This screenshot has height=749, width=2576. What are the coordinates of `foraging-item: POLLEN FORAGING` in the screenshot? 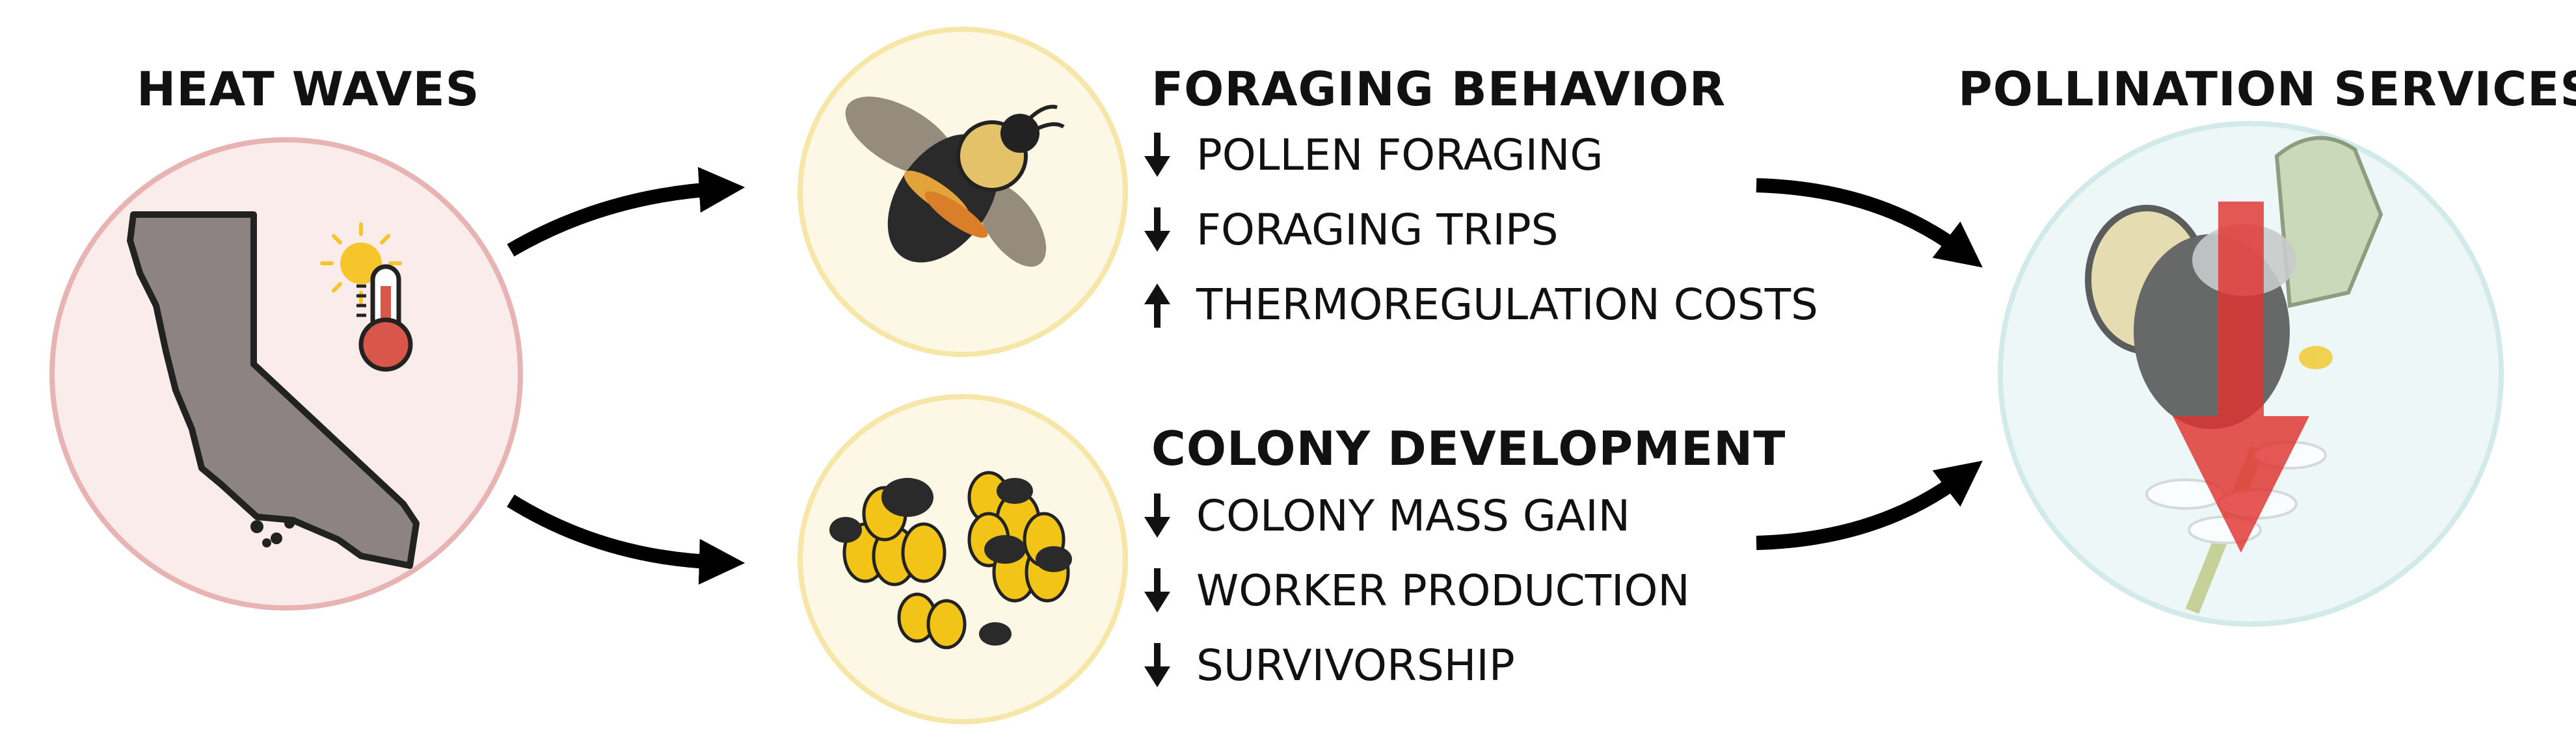 It's located at (1372, 155).